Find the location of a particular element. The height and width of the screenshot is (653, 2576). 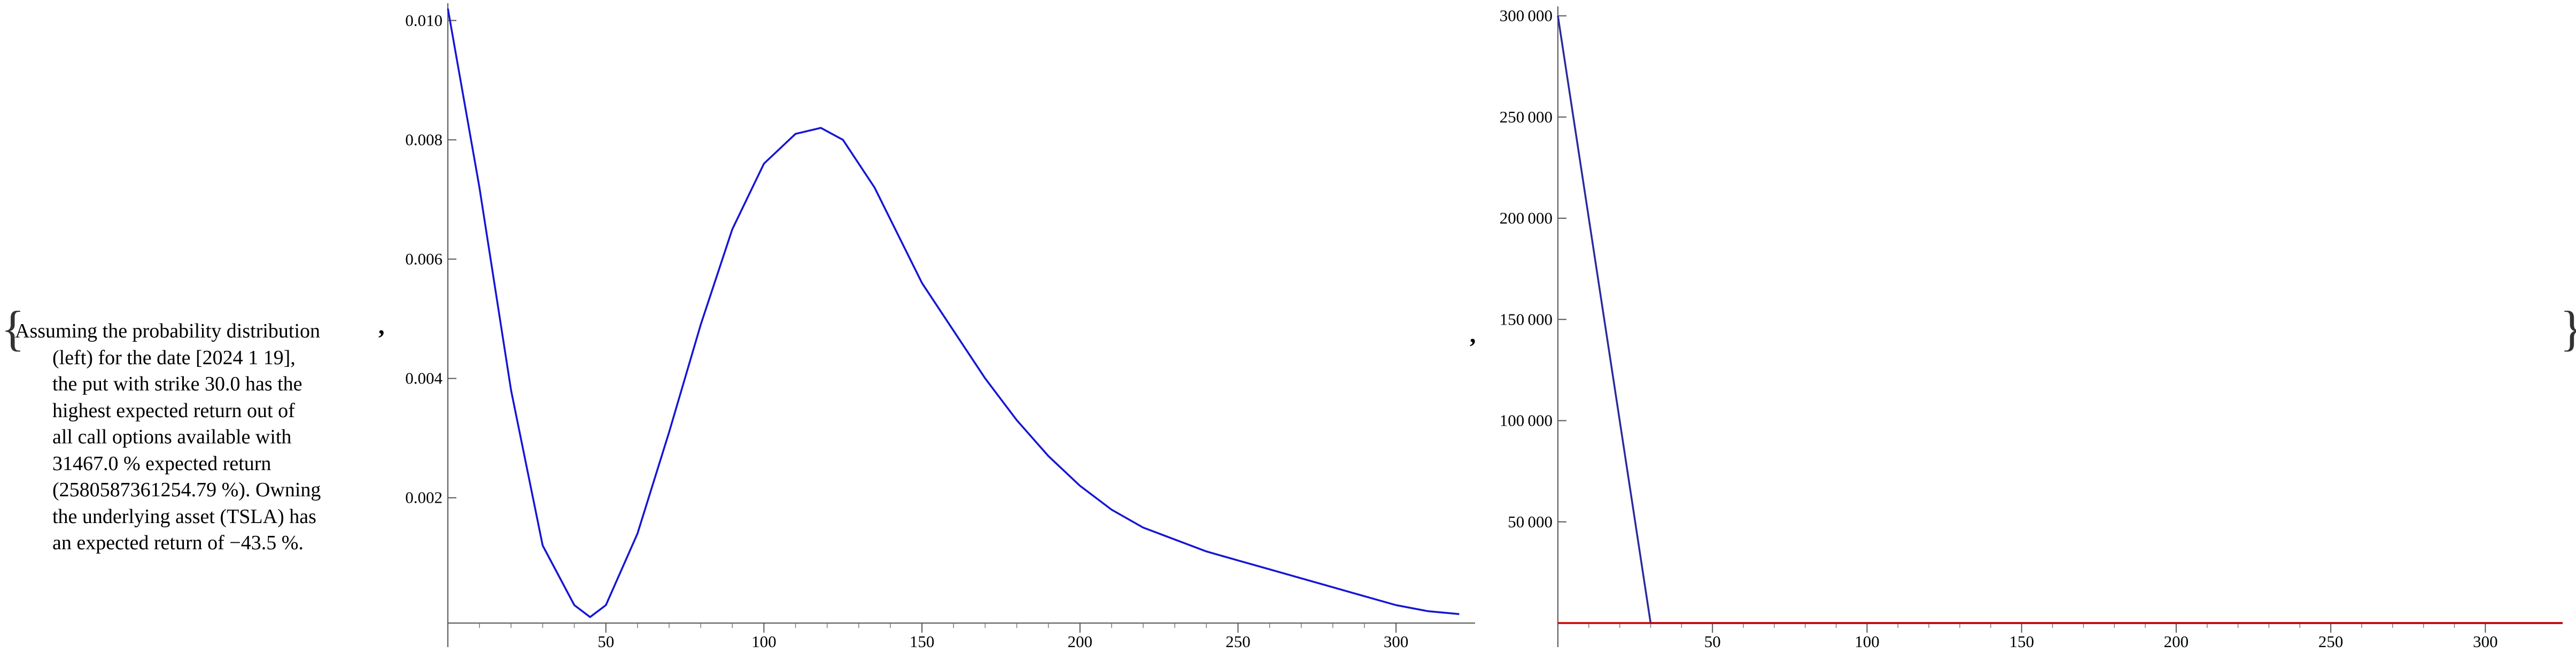

open-brace: { is located at coordinates (13, 328).